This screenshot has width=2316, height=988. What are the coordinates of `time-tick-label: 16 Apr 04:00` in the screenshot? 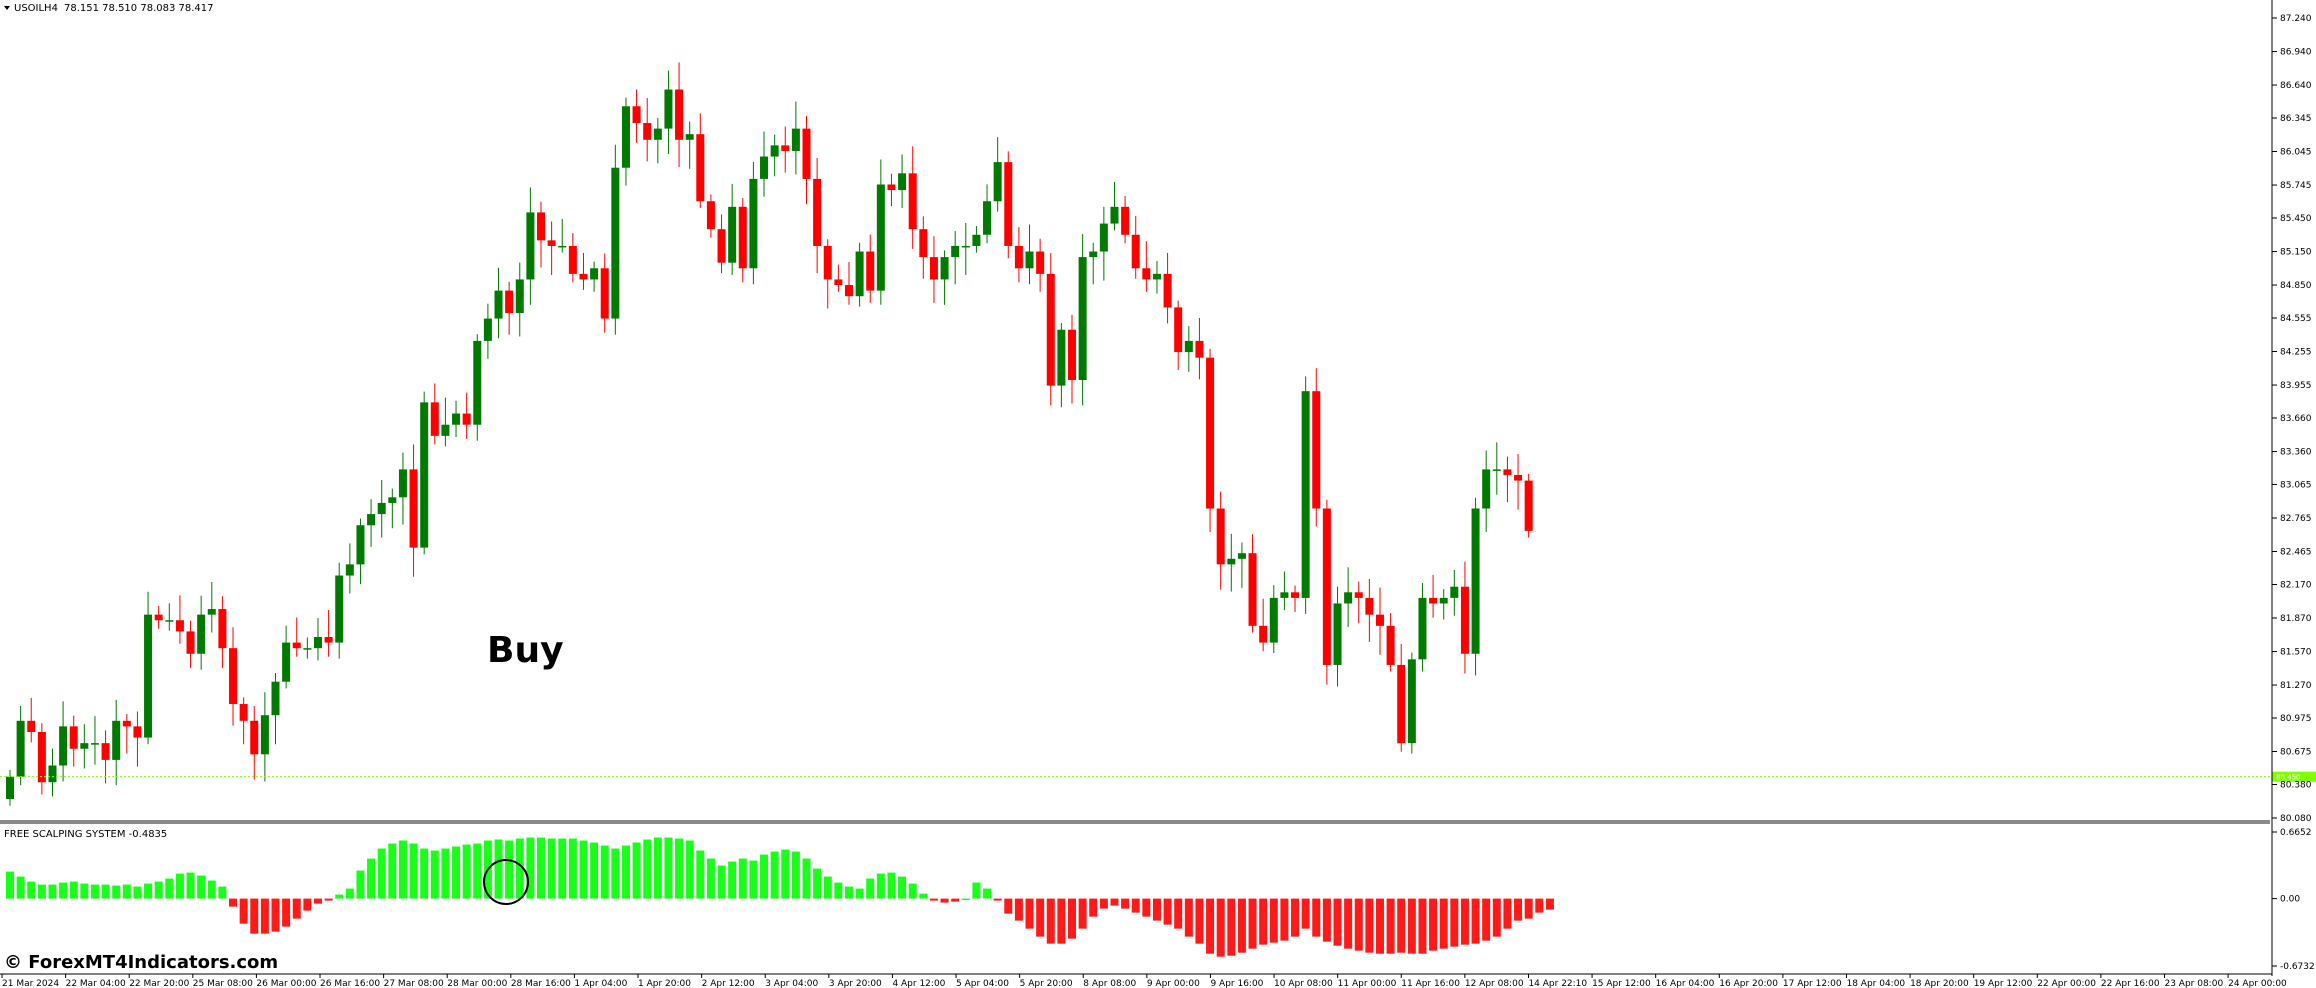 It's located at (1685, 983).